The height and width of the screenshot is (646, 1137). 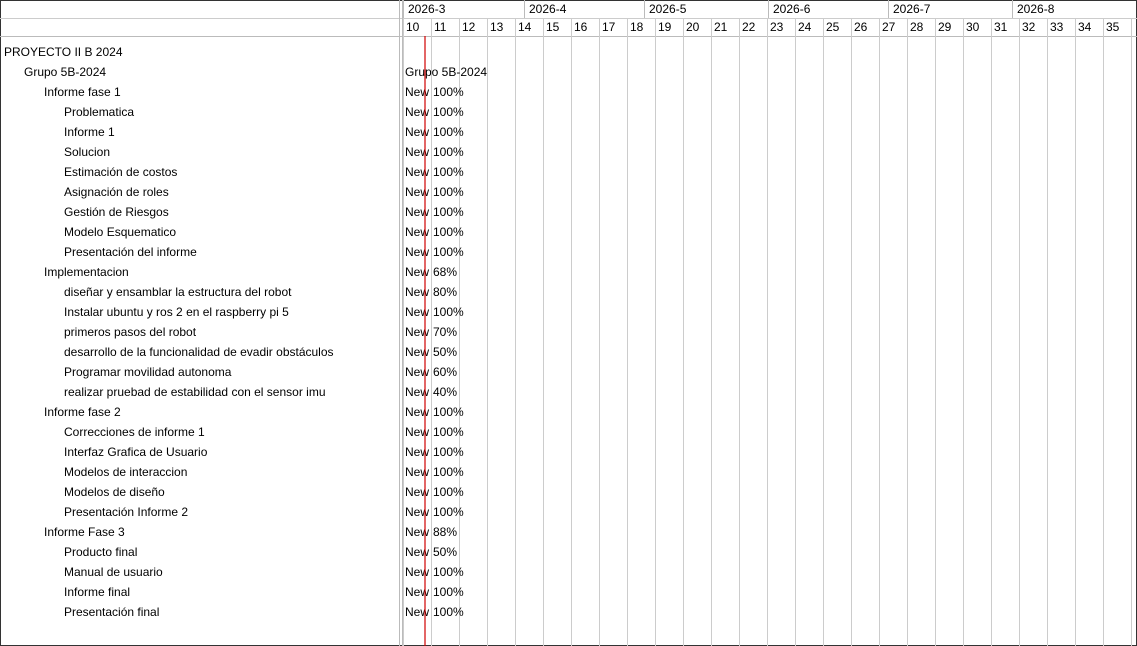 I want to click on task-name: Solucion, so click(x=87, y=152).